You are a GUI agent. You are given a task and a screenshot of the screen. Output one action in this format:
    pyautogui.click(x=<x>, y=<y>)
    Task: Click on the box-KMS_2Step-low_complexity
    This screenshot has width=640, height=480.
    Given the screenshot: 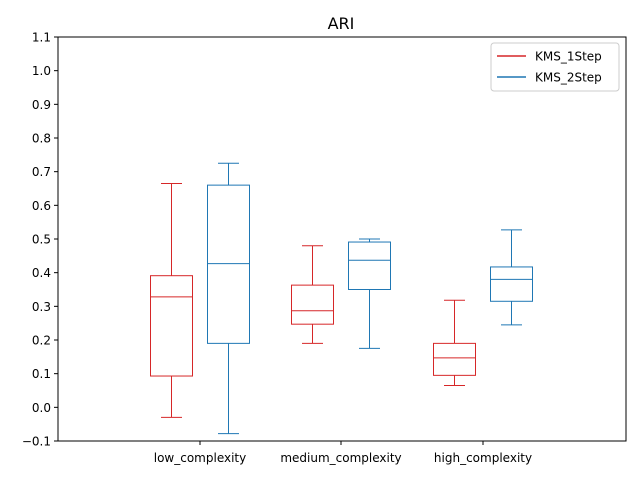 What is the action you would take?
    pyautogui.click(x=228, y=298)
    